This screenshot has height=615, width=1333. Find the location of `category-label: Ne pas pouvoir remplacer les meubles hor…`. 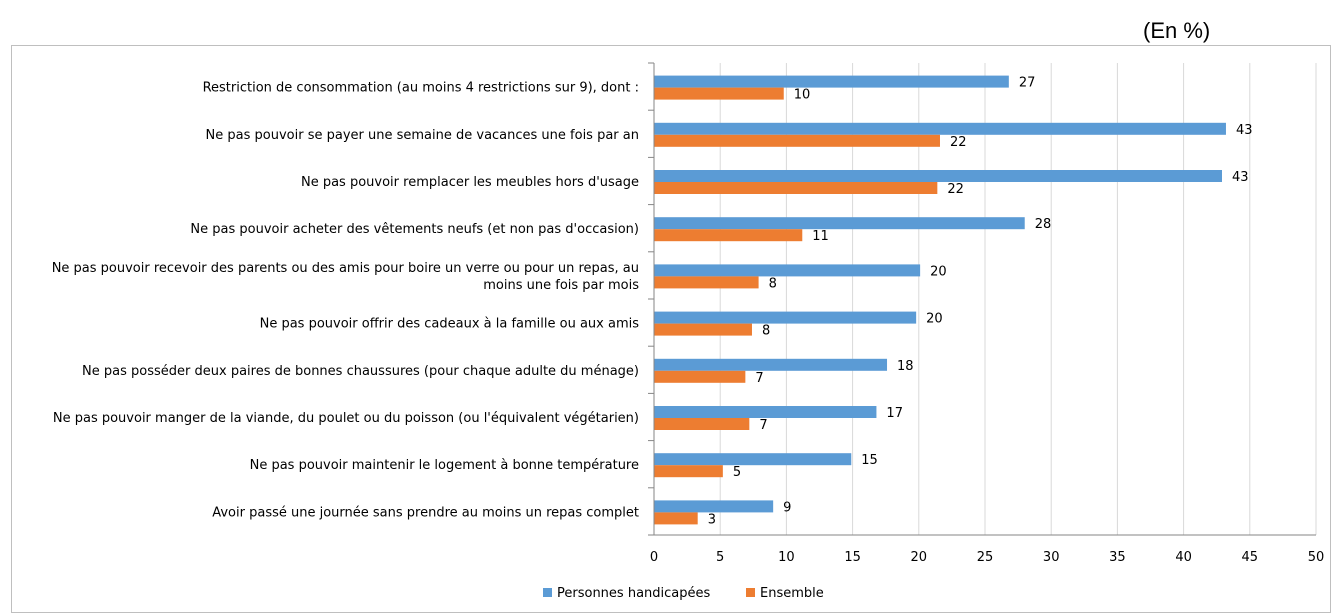

category-label: Ne pas pouvoir remplacer les meubles hor… is located at coordinates (470, 182).